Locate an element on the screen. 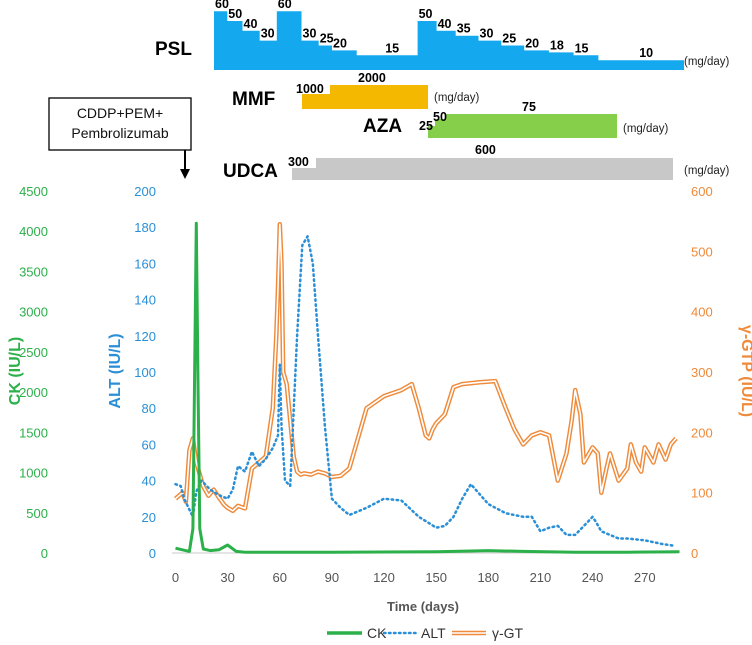 Image resolution: width=752 pixels, height=645 pixels. x-tick-label: 90 is located at coordinates (332, 577).